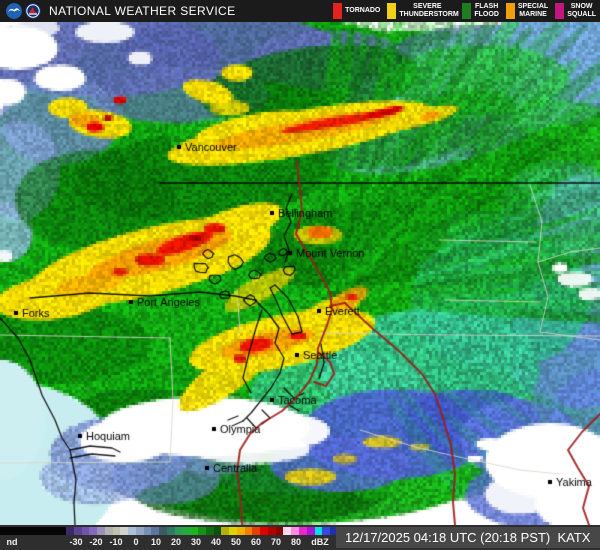 This screenshot has height=550, width=600. What do you see at coordinates (142, 11) in the screenshot?
I see `page-title: NATIONAL WEATHER SERVICE` at bounding box center [142, 11].